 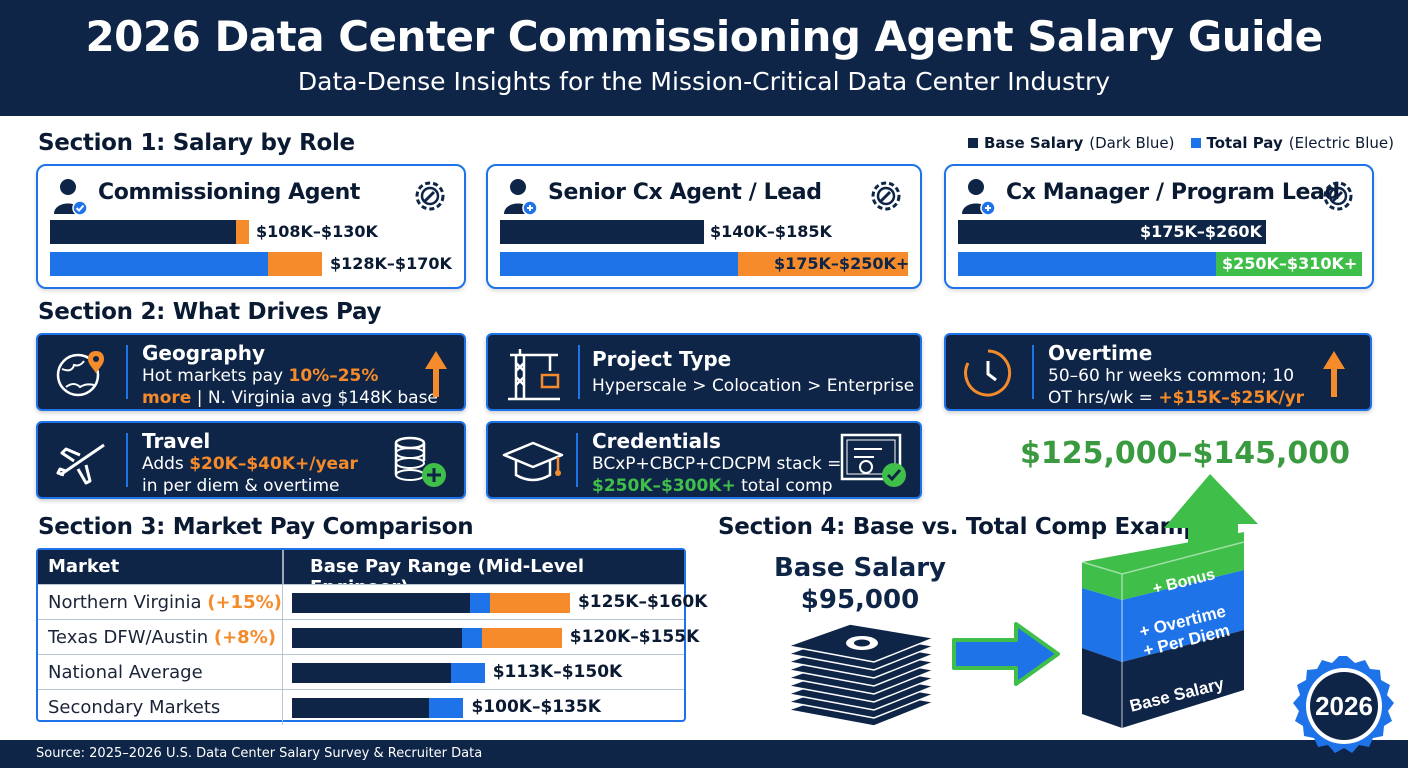 I want to click on driver-highlight: more, so click(x=167, y=398).